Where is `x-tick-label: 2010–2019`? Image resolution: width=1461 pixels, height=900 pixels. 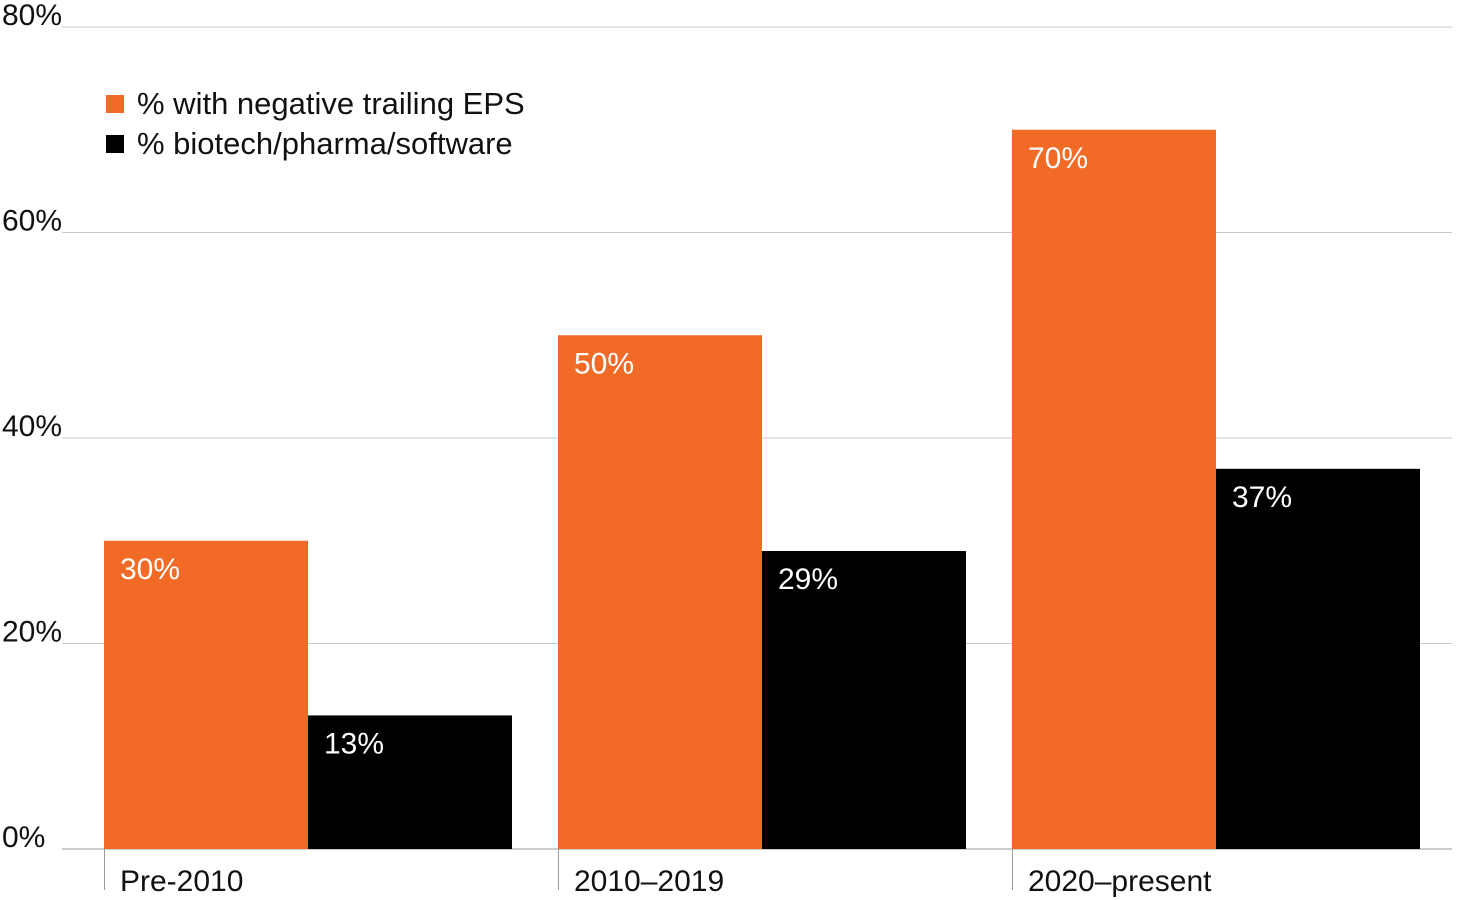
x-tick-label: 2010–2019 is located at coordinates (649, 881).